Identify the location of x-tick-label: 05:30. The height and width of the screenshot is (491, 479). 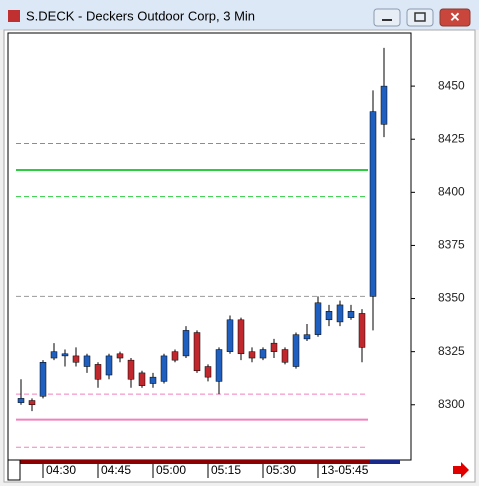
(281, 470).